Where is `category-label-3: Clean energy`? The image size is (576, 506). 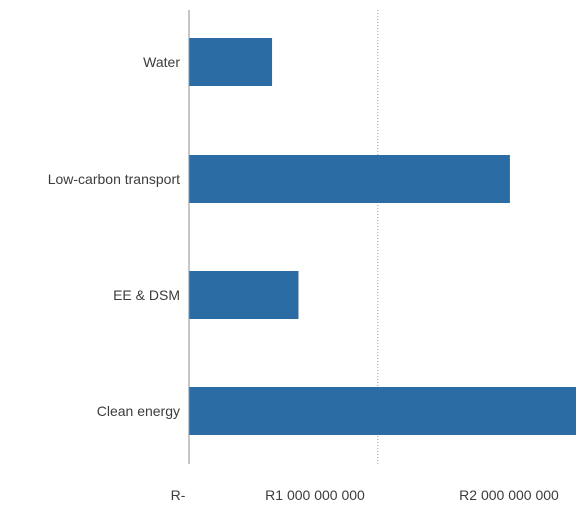
category-label-3: Clean energy is located at coordinates (138, 411).